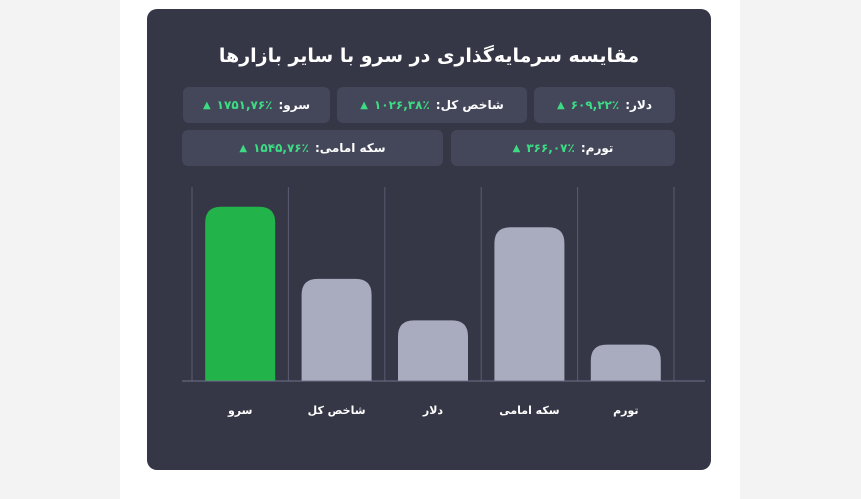 Image resolution: width=861 pixels, height=499 pixels. I want to click on stat-label: تورم:, so click(597, 148).